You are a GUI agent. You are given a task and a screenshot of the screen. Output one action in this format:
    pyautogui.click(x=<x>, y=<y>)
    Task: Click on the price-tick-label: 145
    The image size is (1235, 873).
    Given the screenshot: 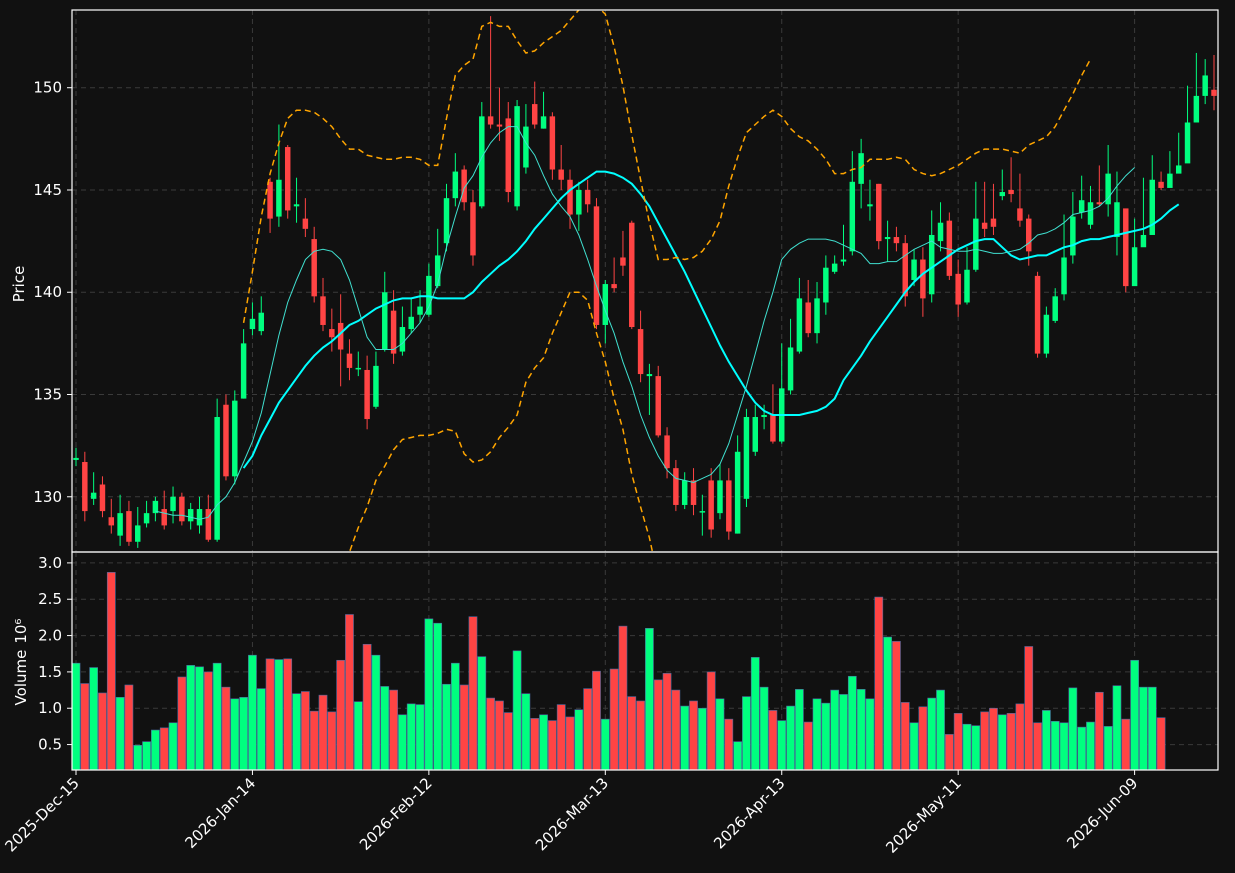 What is the action you would take?
    pyautogui.click(x=47, y=190)
    